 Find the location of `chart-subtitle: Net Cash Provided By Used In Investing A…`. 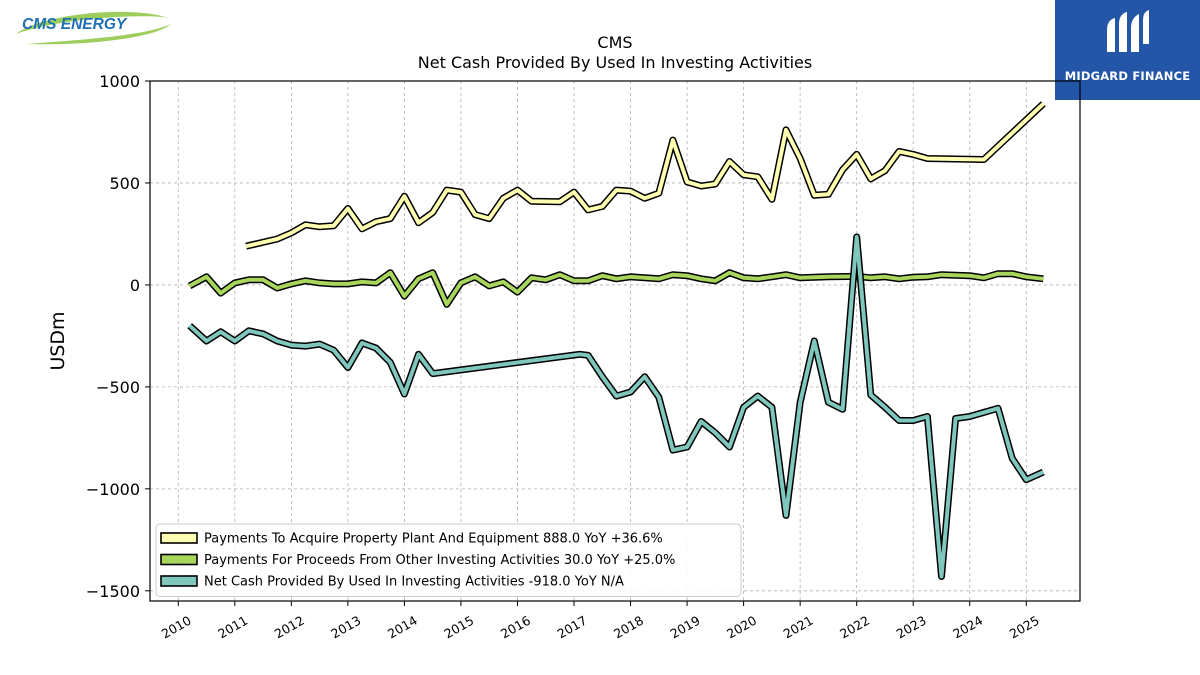

chart-subtitle: Net Cash Provided By Used In Investing A… is located at coordinates (615, 62).